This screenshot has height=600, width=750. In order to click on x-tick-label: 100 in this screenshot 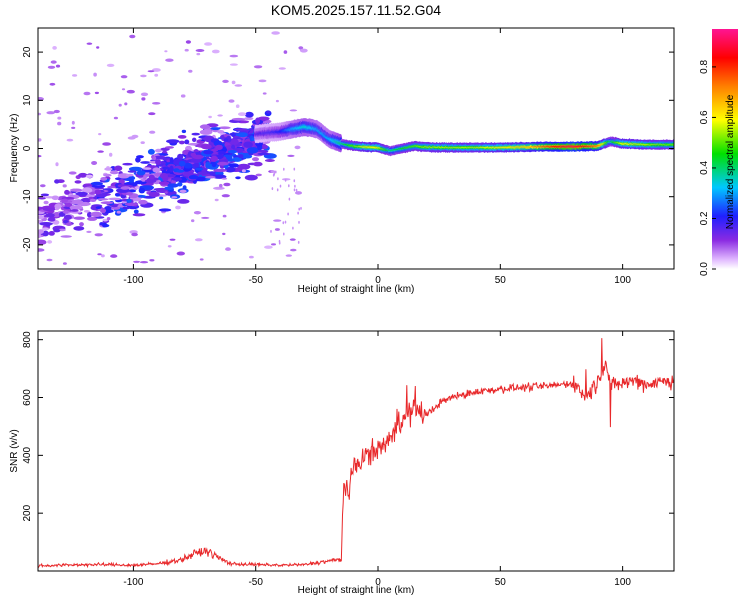, I will do `click(622, 582)`.